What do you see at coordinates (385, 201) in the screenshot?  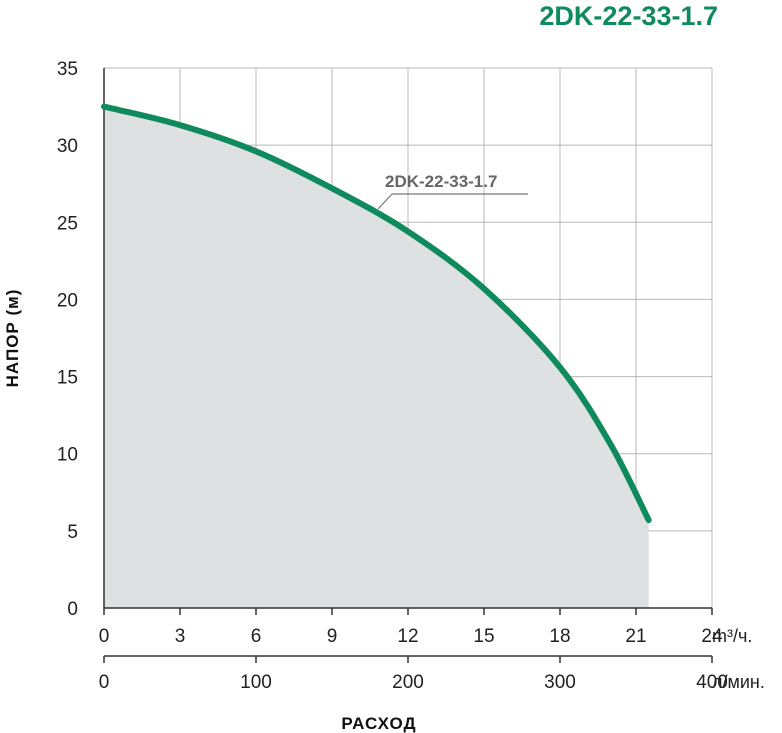 I see `callout-leader` at bounding box center [385, 201].